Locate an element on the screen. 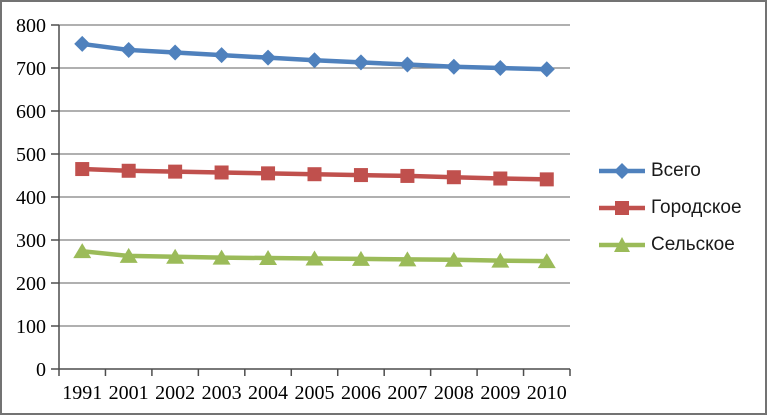 The image size is (767, 415). y-tick-label: 400 is located at coordinates (31, 198).